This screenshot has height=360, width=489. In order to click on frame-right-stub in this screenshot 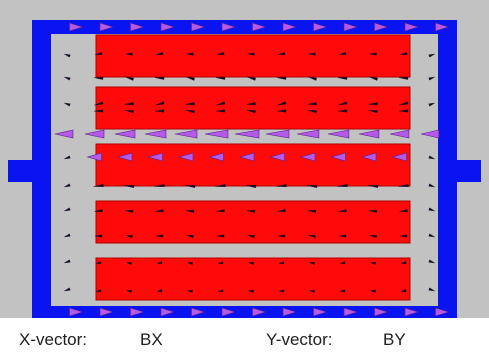, I will do `click(468, 171)`.